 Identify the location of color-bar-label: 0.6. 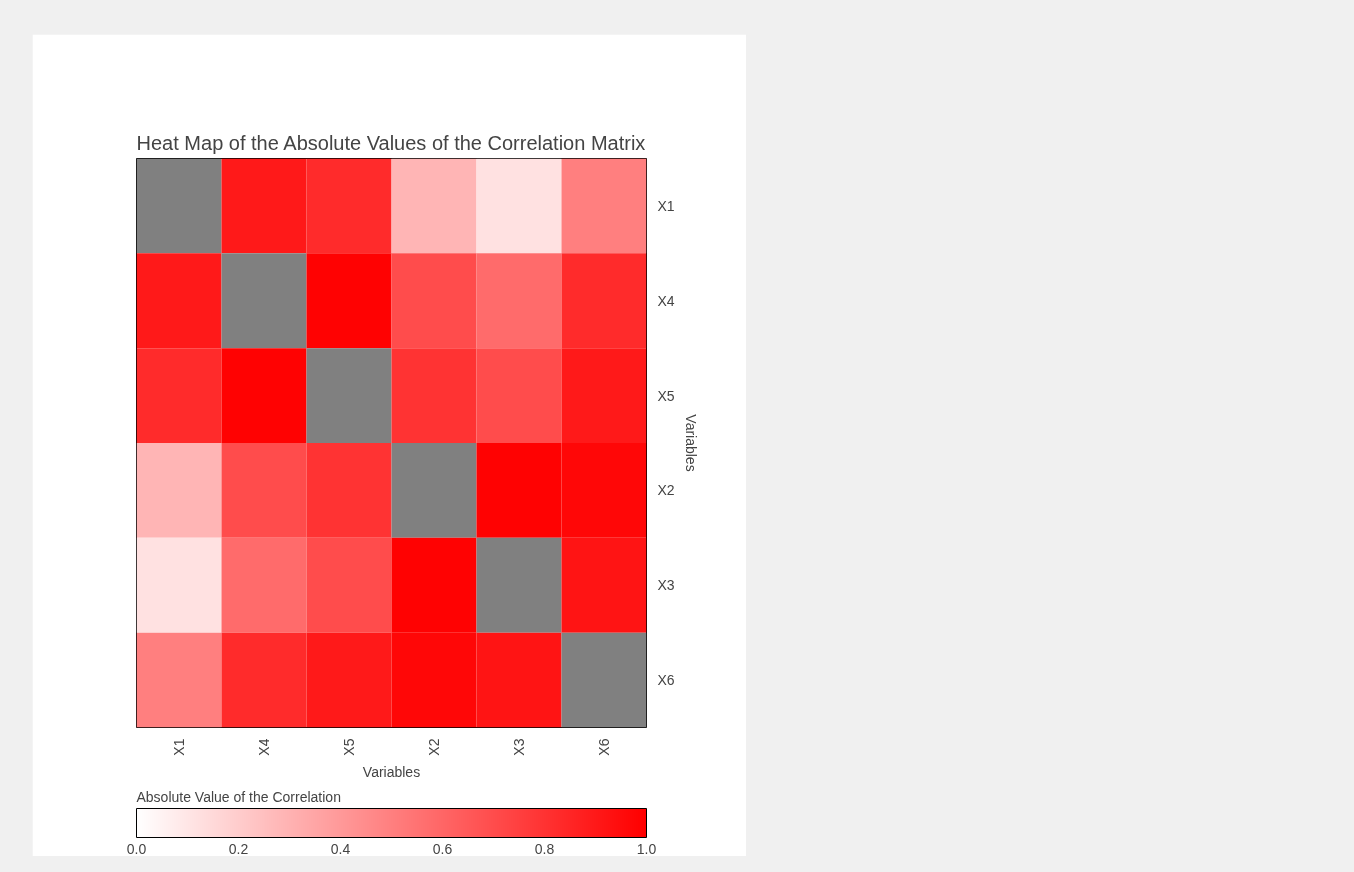
(442, 848).